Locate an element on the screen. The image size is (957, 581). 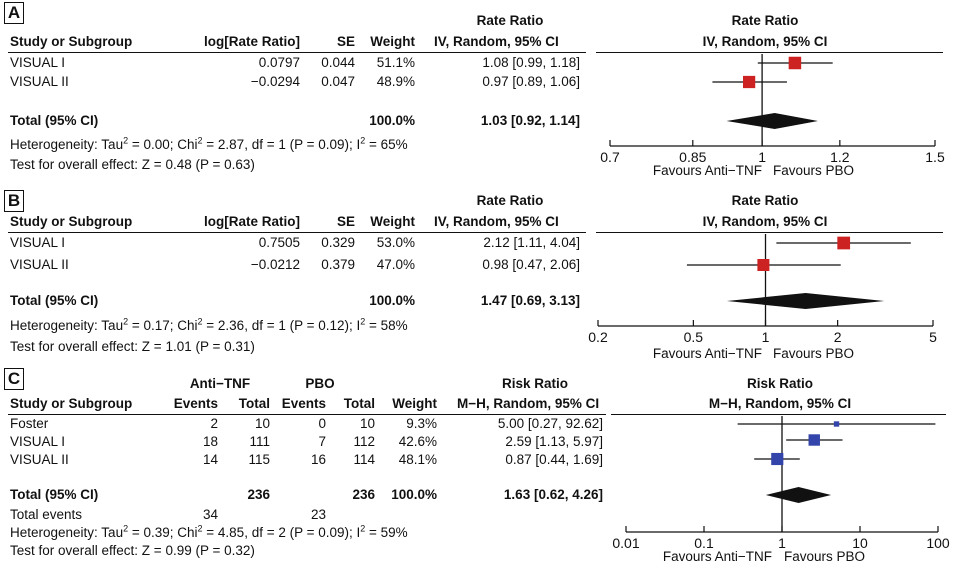
study-ev1: 18 is located at coordinates (210, 441).